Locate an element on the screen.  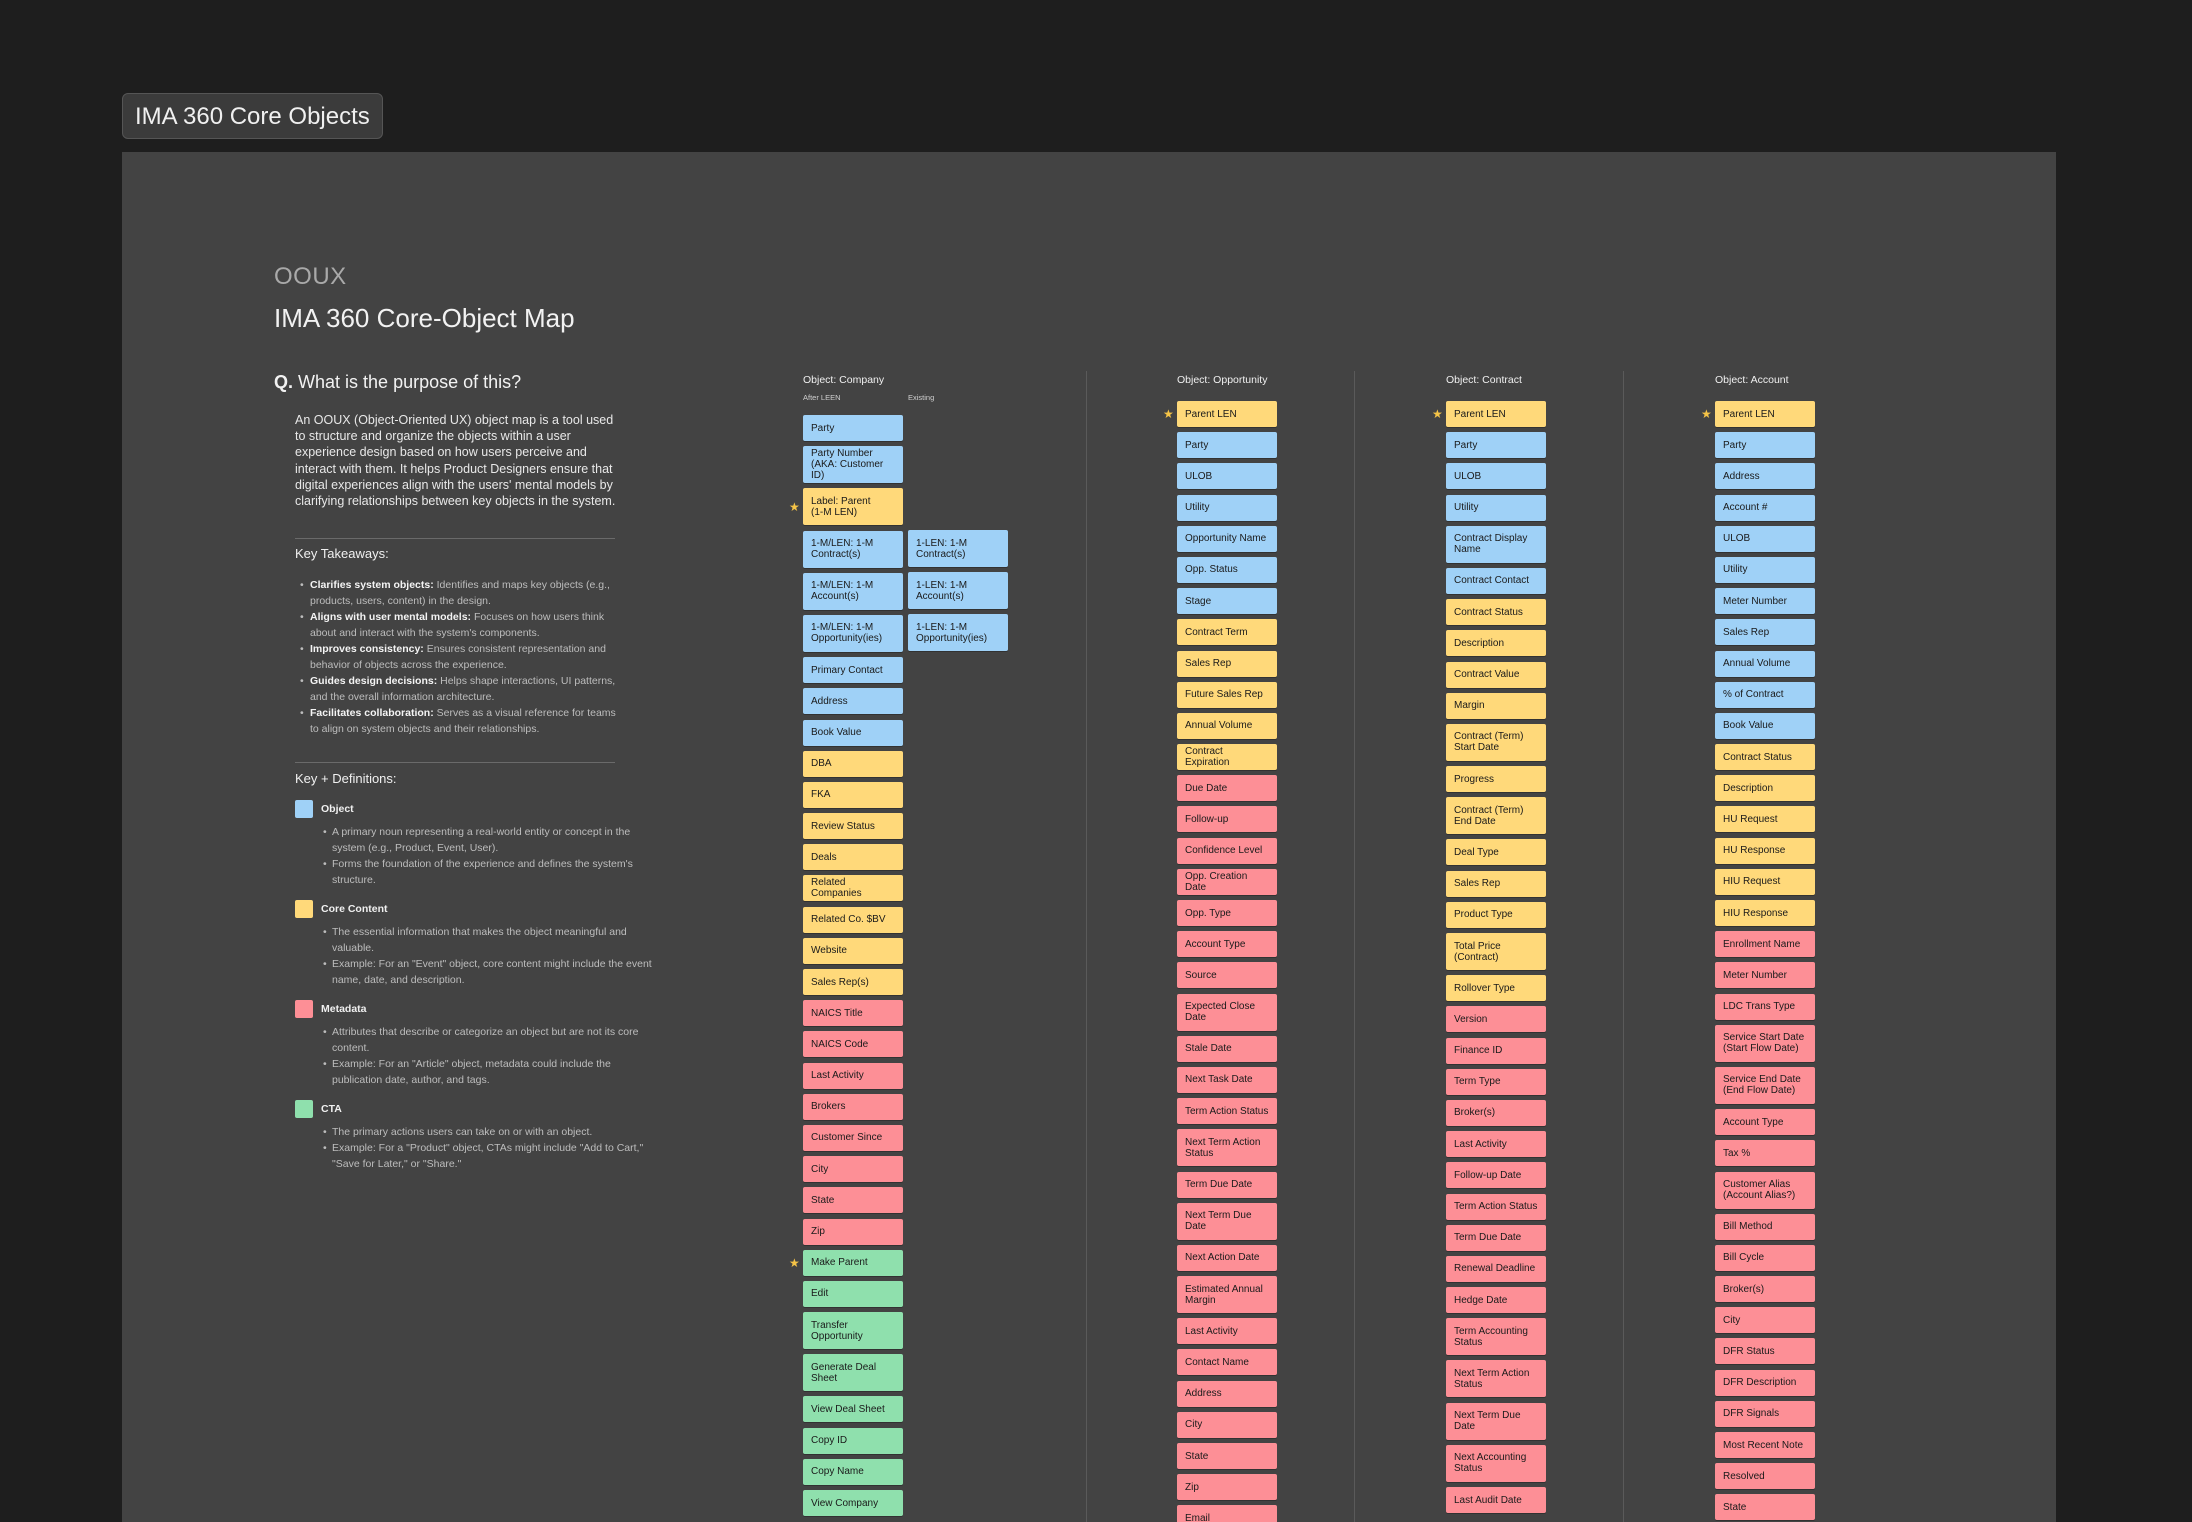
object-sticky: % of Contract is located at coordinates (1765, 694).